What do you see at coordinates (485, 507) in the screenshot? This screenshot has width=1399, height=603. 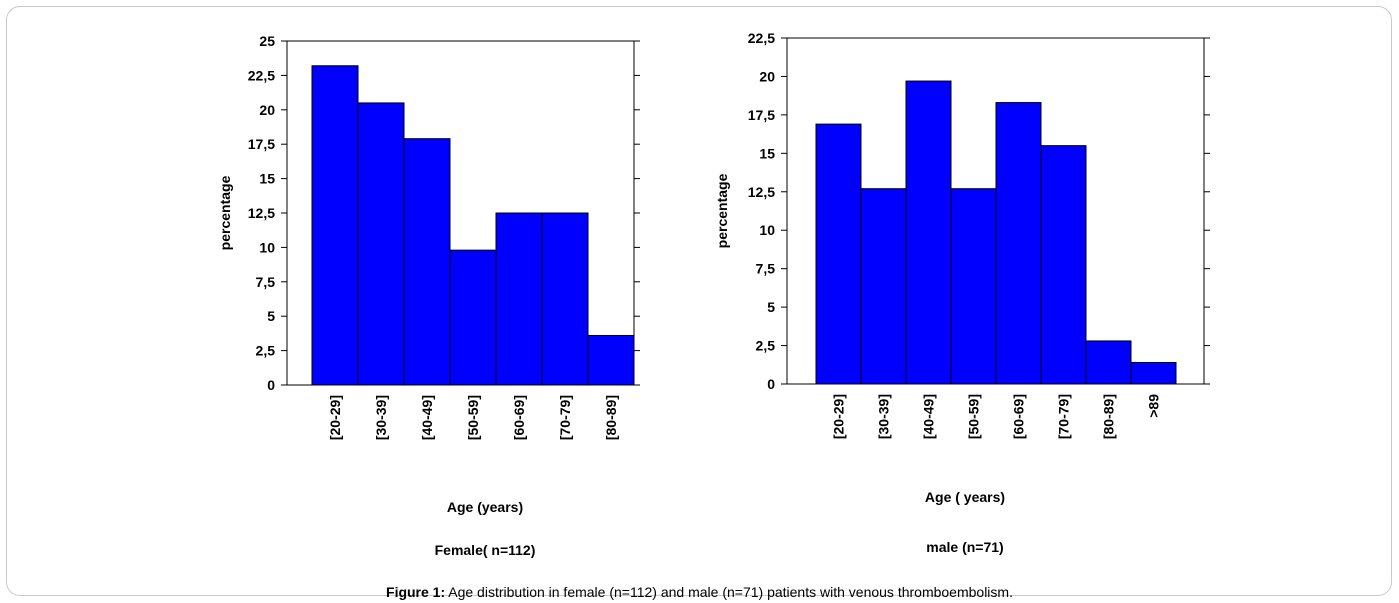 I see `x-axis-title: Age (years)` at bounding box center [485, 507].